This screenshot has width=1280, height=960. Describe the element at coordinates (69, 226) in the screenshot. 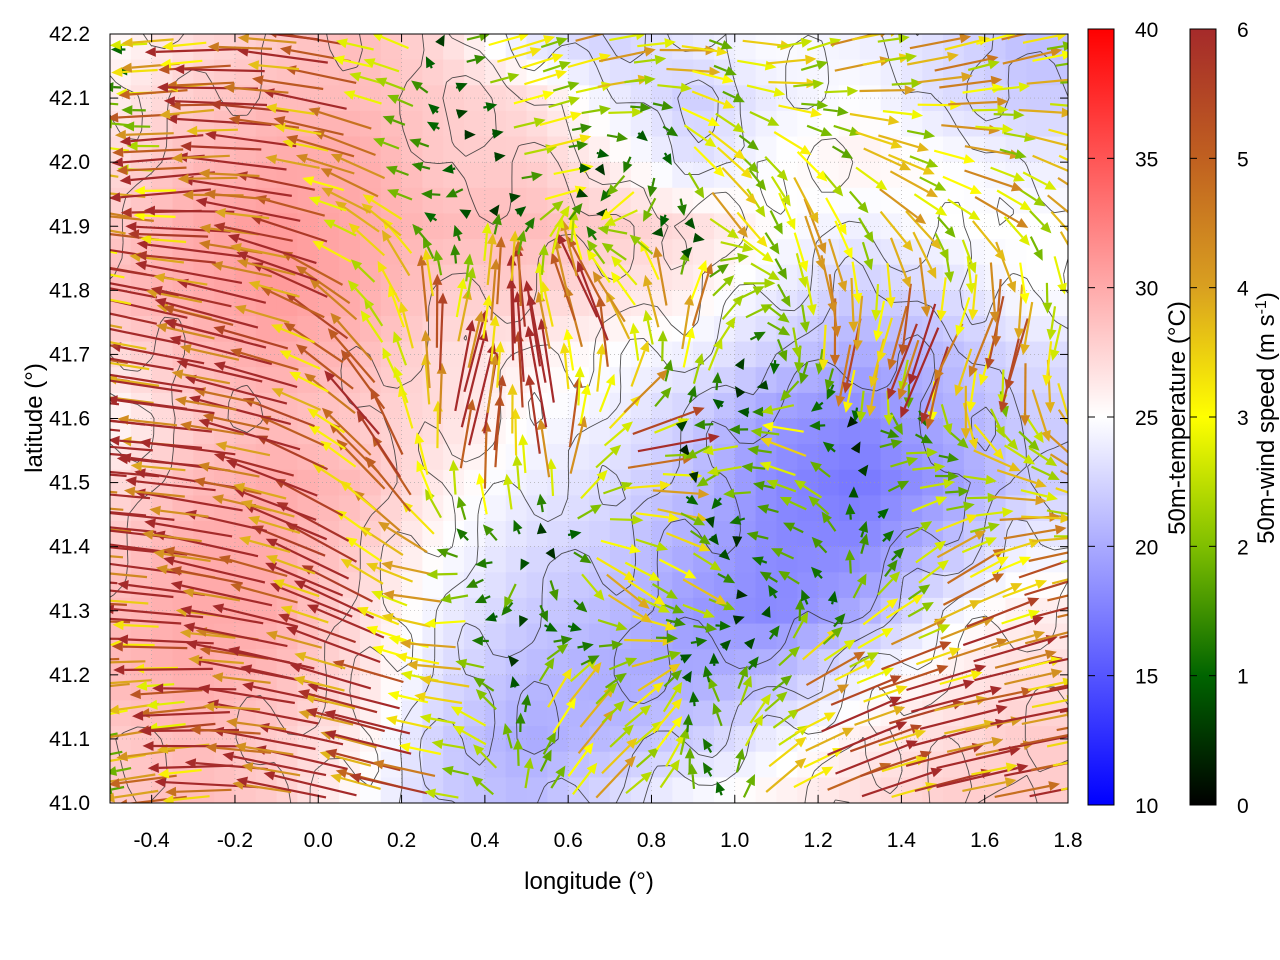

I see `y-tick-label: 41.9` at that location.